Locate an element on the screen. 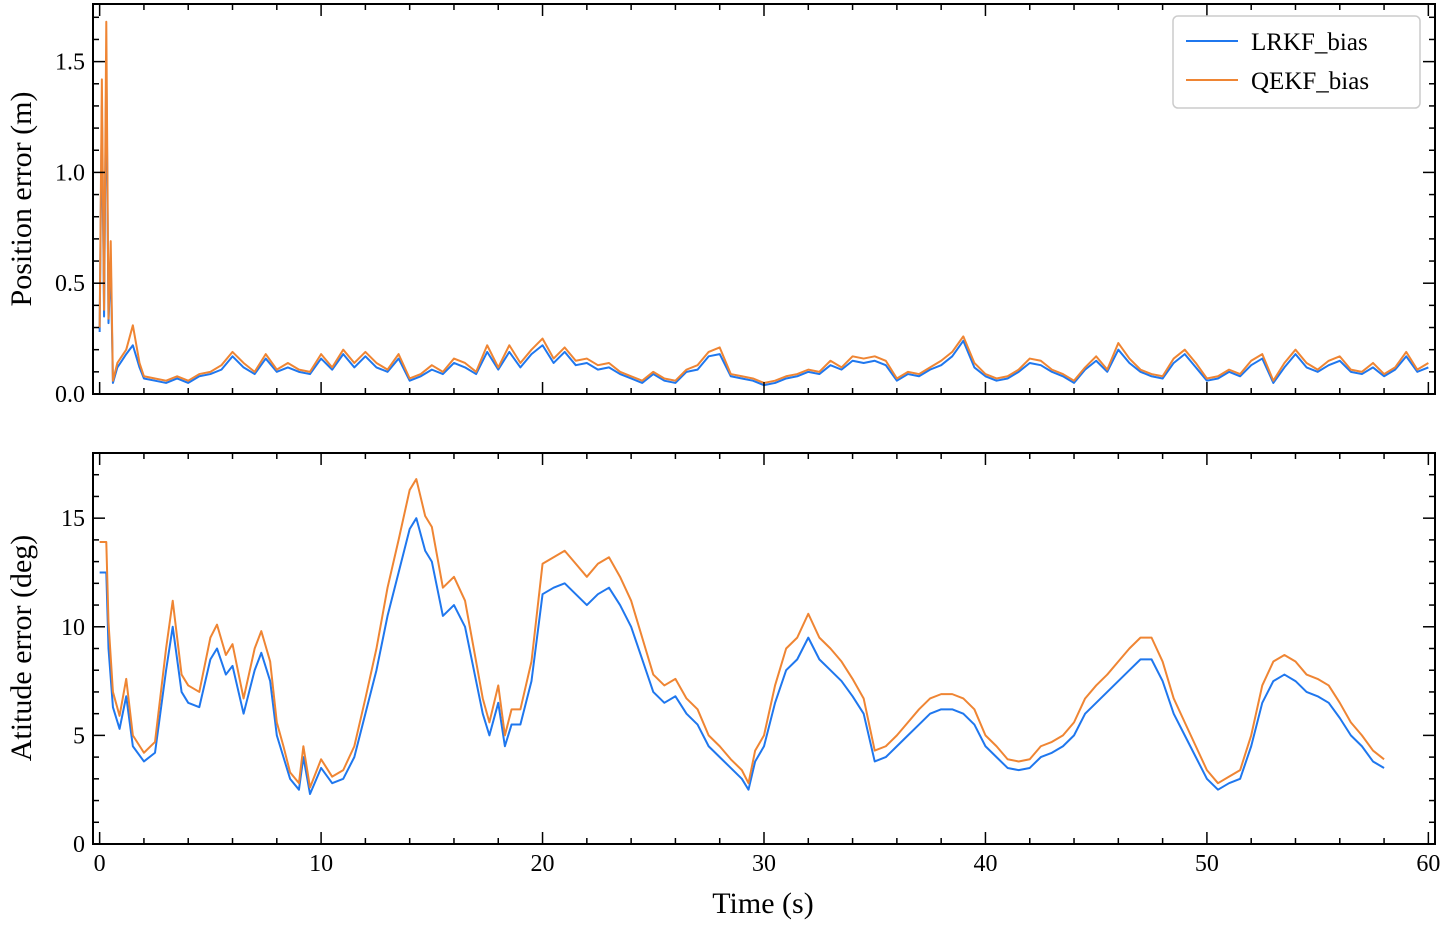  x-tick-label: 60 is located at coordinates (1428, 864).